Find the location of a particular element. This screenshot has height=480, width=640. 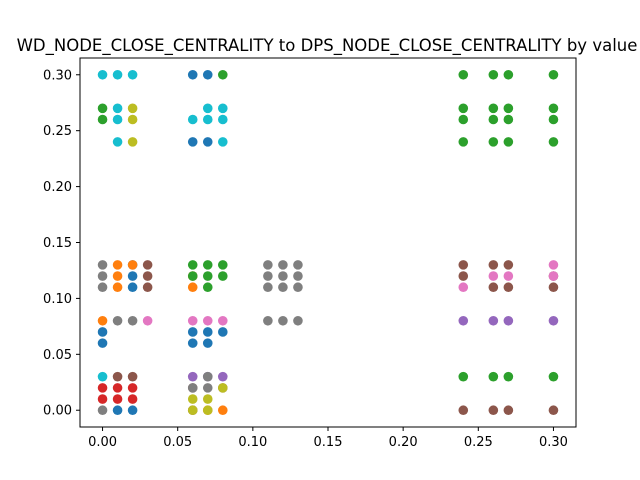

y-tick-label: 0.15 is located at coordinates (57, 243).